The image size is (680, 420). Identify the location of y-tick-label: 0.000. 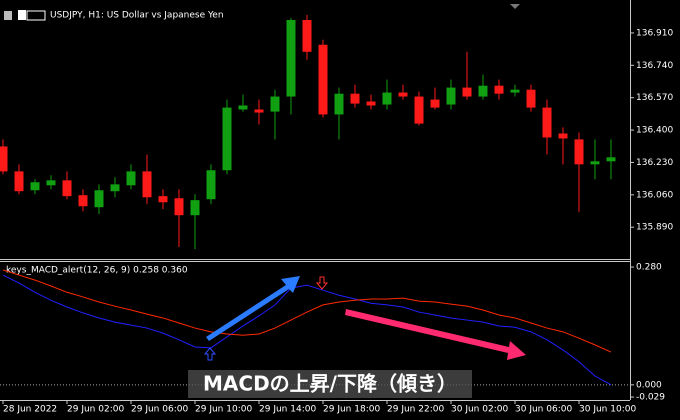
(649, 385).